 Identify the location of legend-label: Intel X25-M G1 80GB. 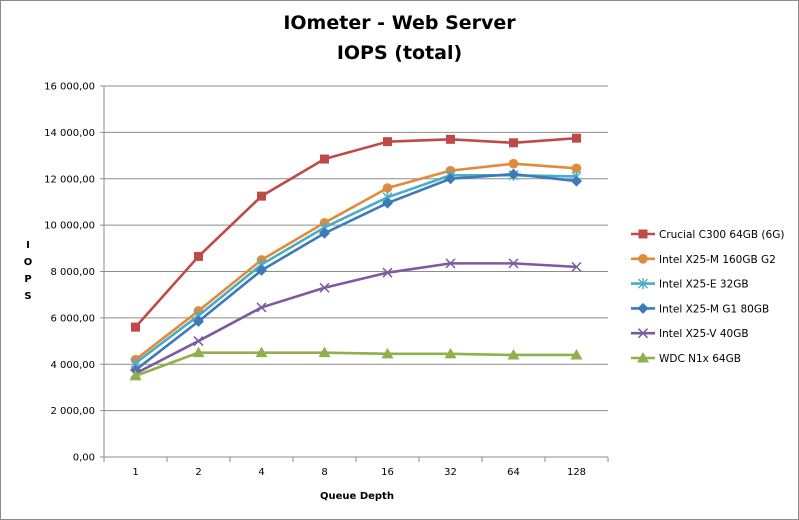
(714, 309).